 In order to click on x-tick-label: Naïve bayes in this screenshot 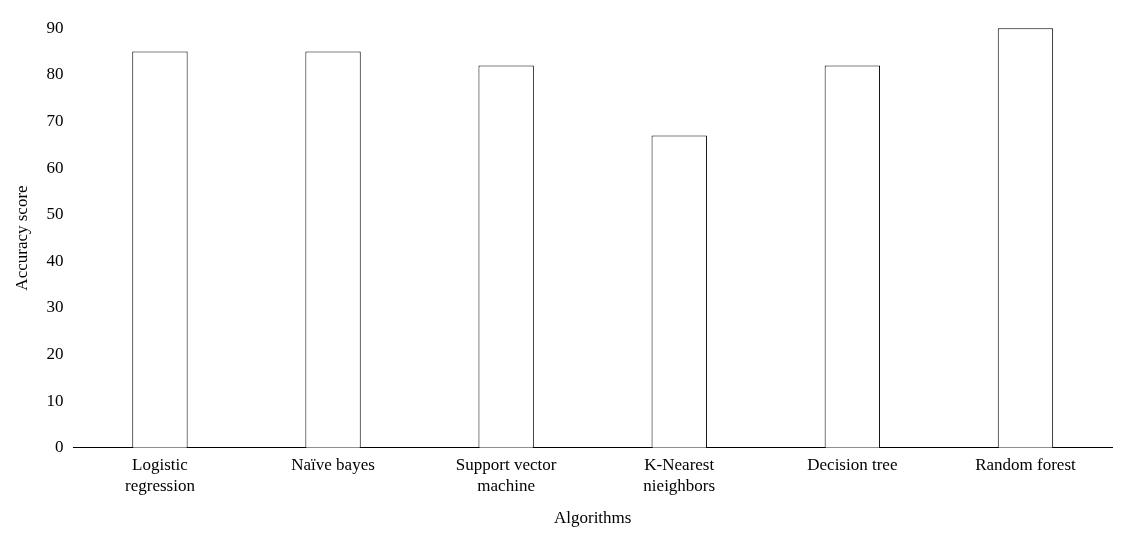, I will do `click(333, 465)`.